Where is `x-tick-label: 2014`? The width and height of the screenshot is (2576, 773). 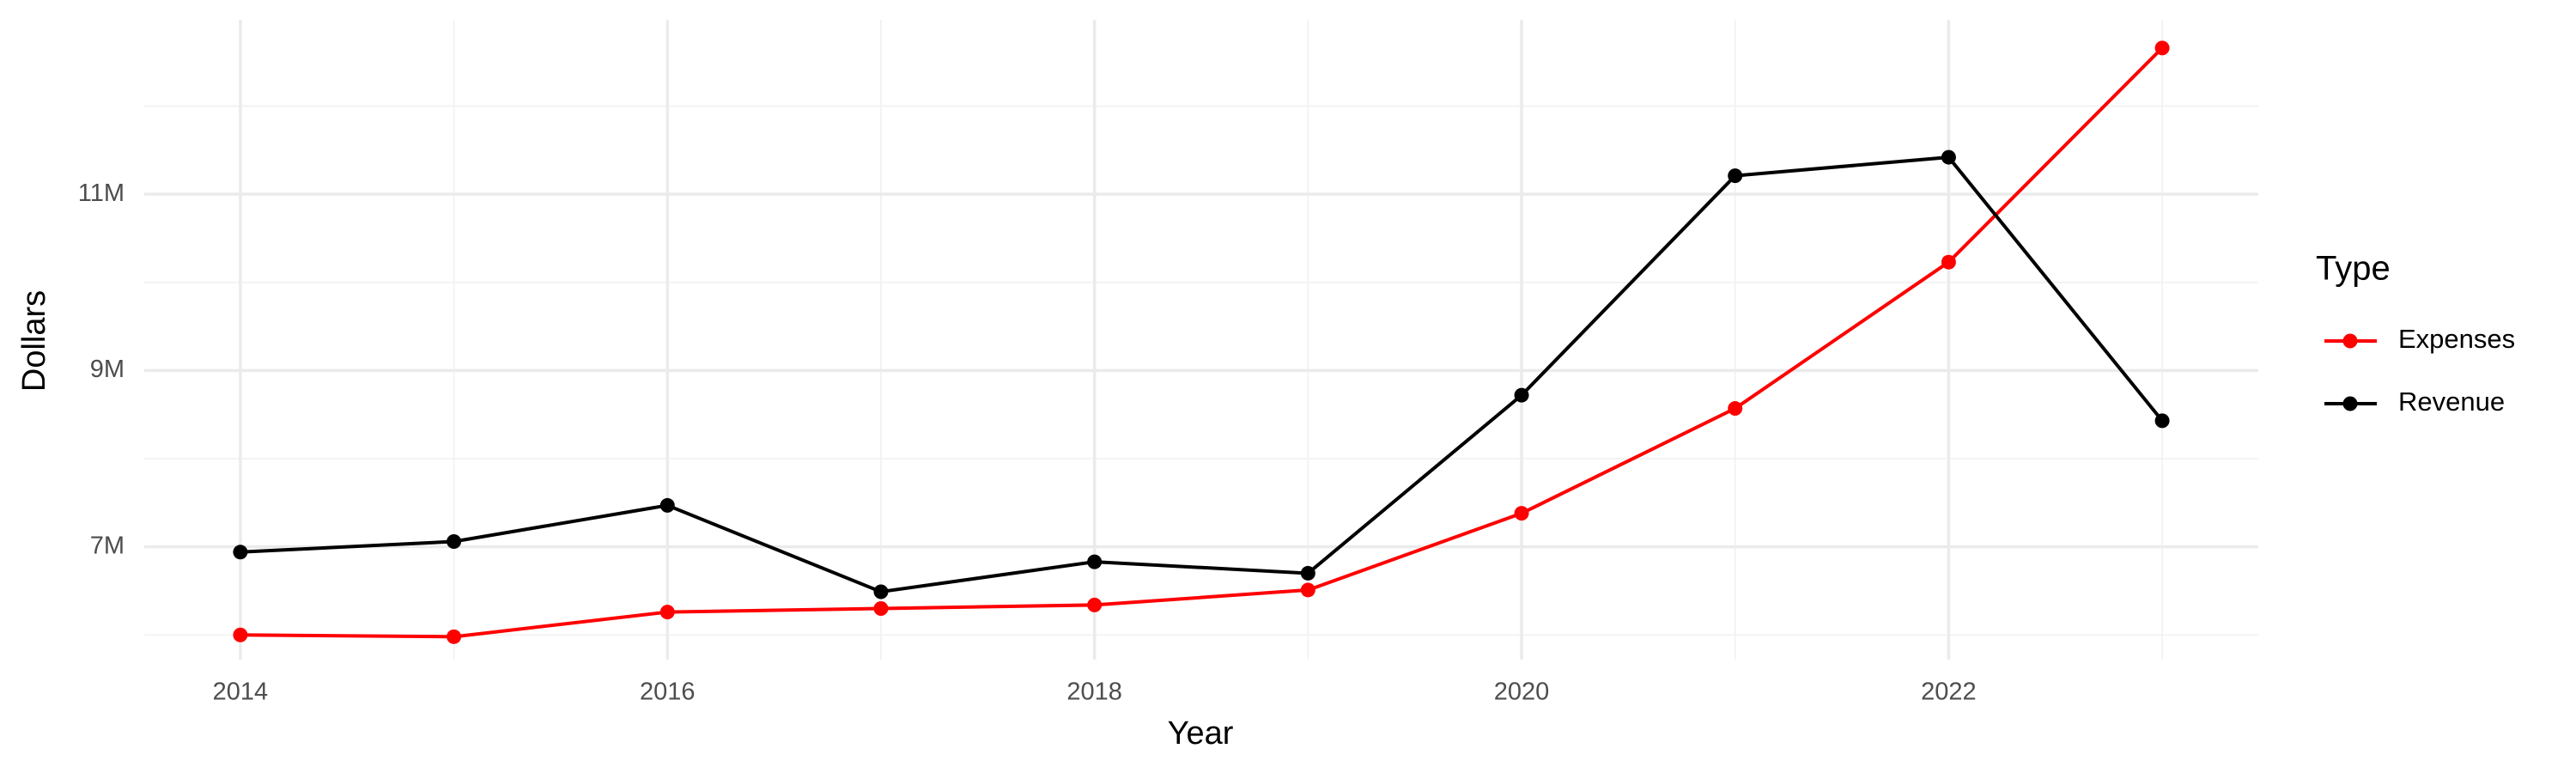 x-tick-label: 2014 is located at coordinates (241, 692).